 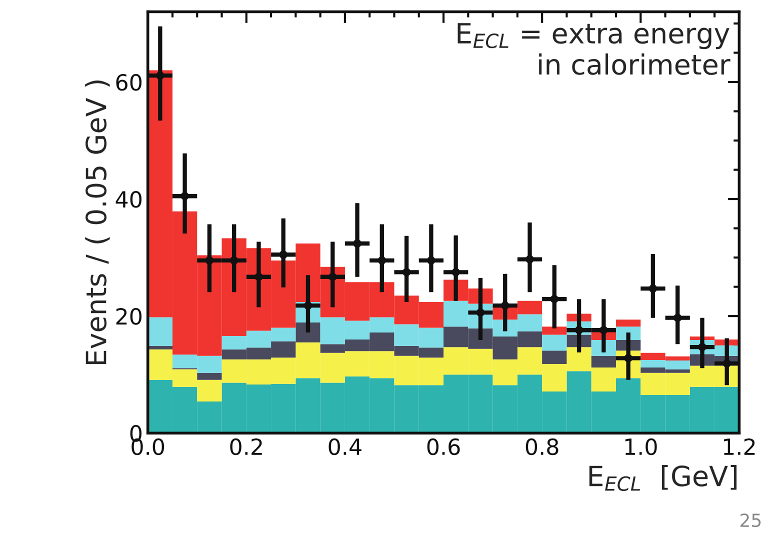 I want to click on y-tick-label: 20, so click(x=129, y=316).